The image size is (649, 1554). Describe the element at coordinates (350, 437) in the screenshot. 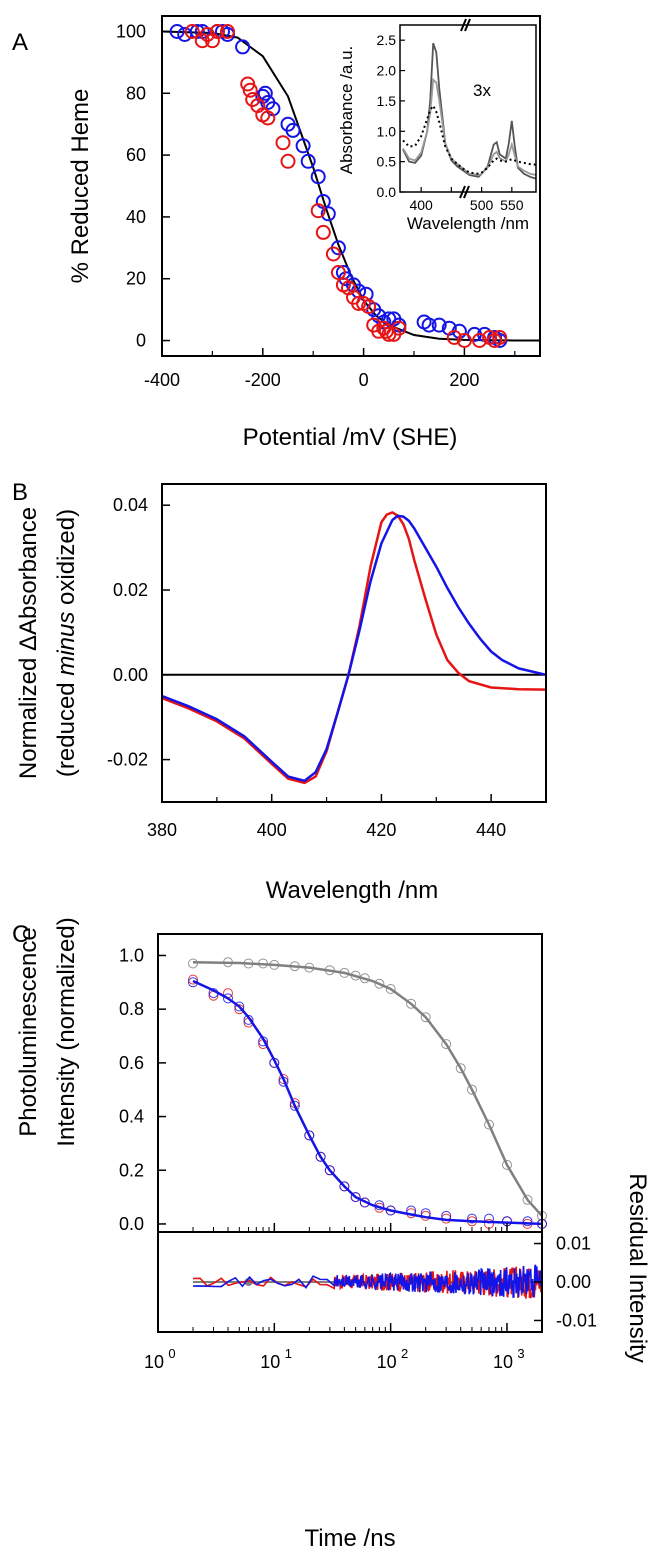

I see `panel-a-xlabel: Potential /mV (SHE)` at that location.